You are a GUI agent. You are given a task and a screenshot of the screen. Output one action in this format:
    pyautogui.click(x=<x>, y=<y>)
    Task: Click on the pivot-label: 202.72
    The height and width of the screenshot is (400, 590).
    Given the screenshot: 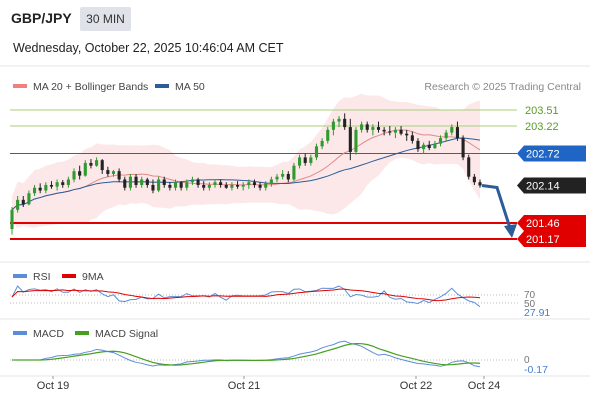 What is the action you would take?
    pyautogui.click(x=543, y=155)
    